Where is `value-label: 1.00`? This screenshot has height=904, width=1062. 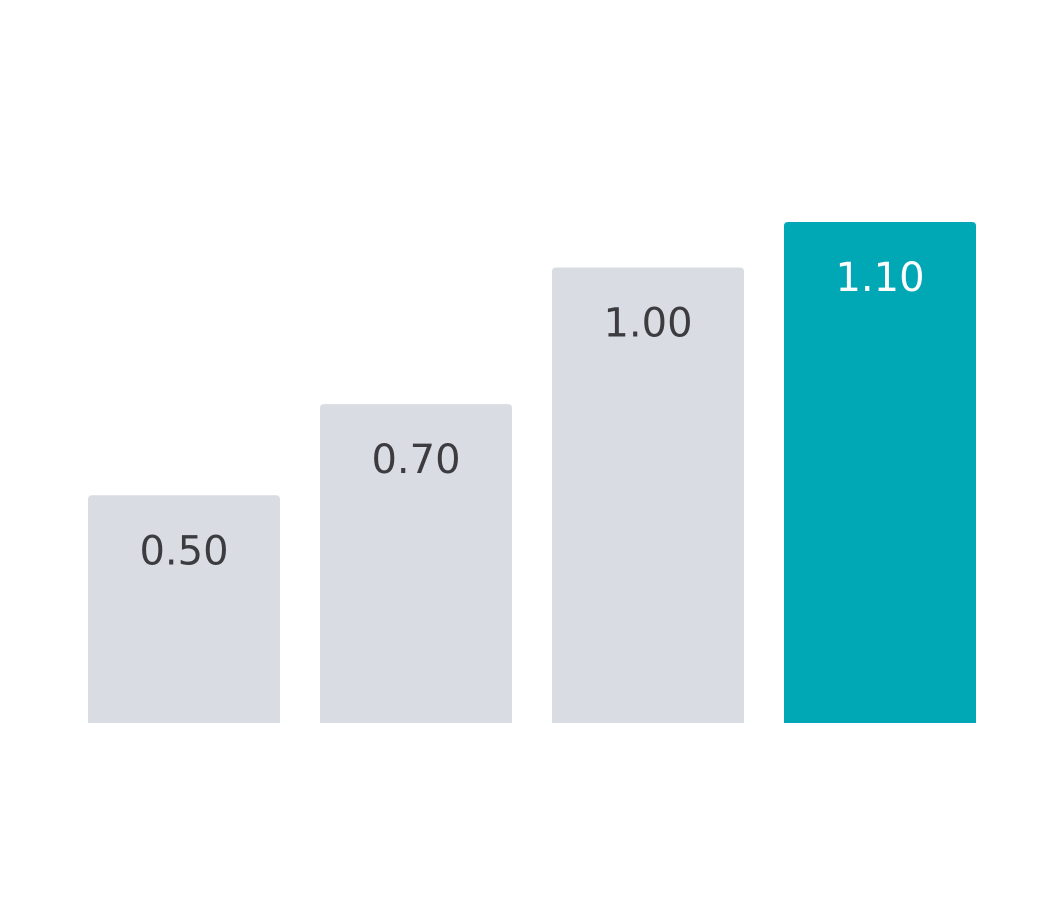
value-label: 1.00 is located at coordinates (647, 324).